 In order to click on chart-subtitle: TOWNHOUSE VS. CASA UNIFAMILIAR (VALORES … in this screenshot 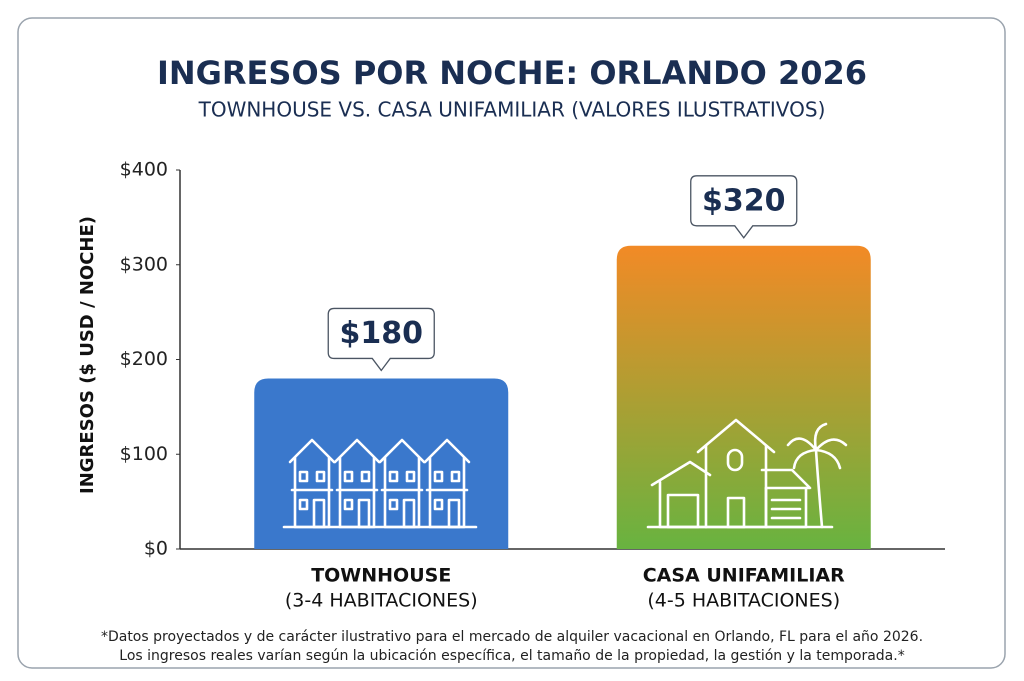, I will do `click(512, 110)`.